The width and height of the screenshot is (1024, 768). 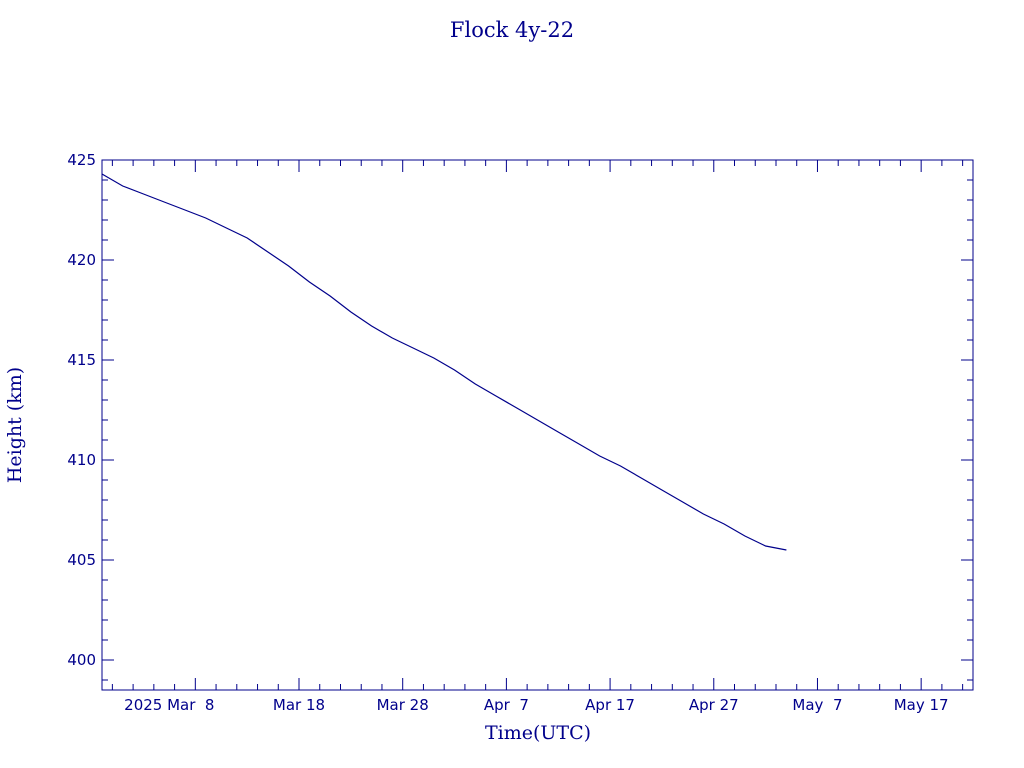 I want to click on x-tick-label: May 7, so click(x=817, y=705).